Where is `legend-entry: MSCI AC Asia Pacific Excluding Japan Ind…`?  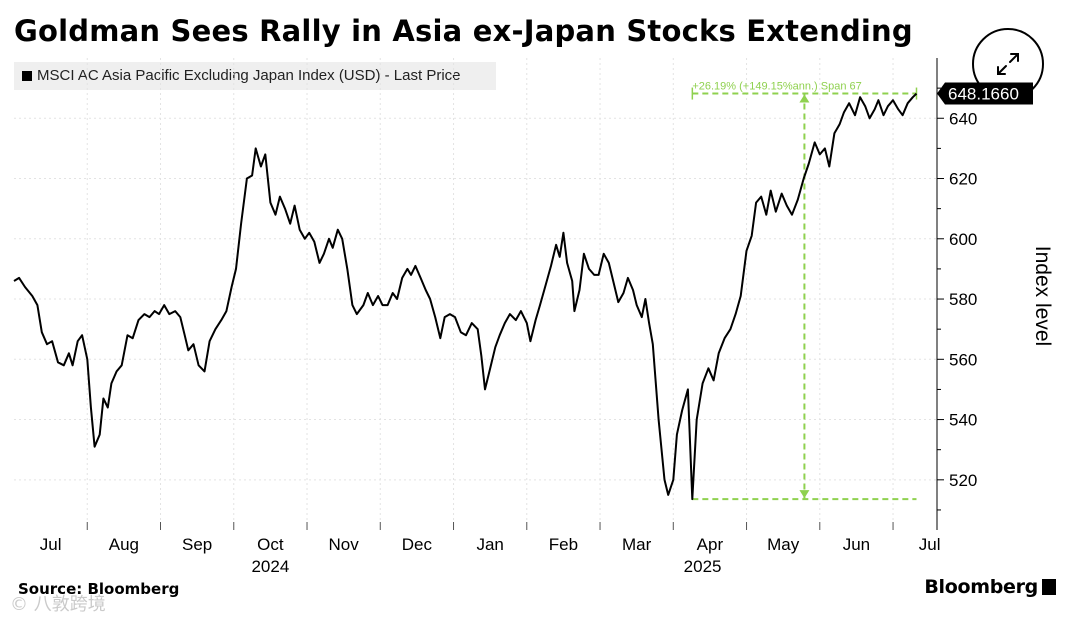
legend-entry: MSCI AC Asia Pacific Excluding Japan Ind… is located at coordinates (255, 76).